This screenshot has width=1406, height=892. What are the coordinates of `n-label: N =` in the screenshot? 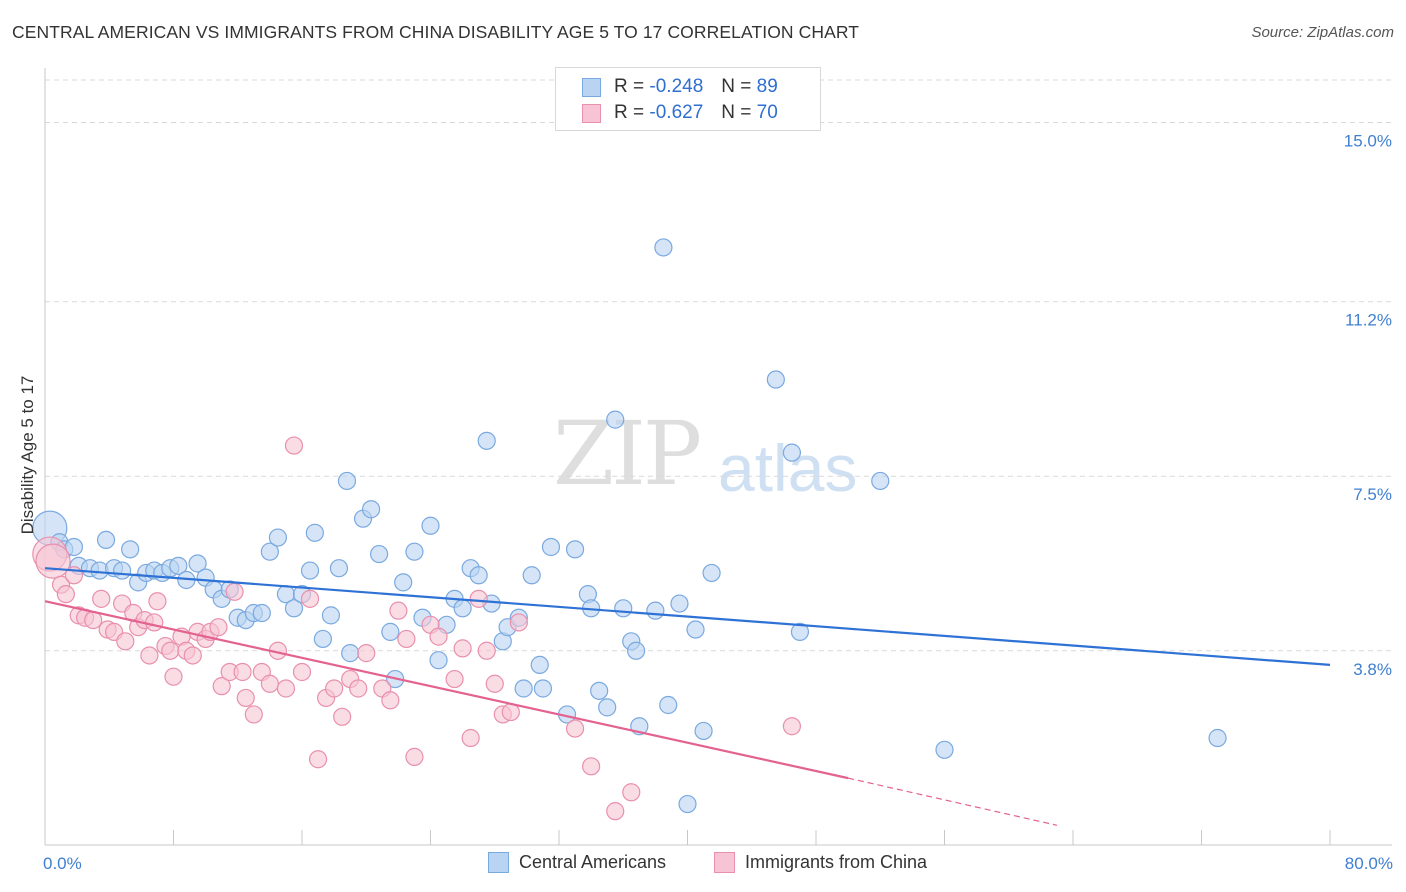 It's located at (736, 86).